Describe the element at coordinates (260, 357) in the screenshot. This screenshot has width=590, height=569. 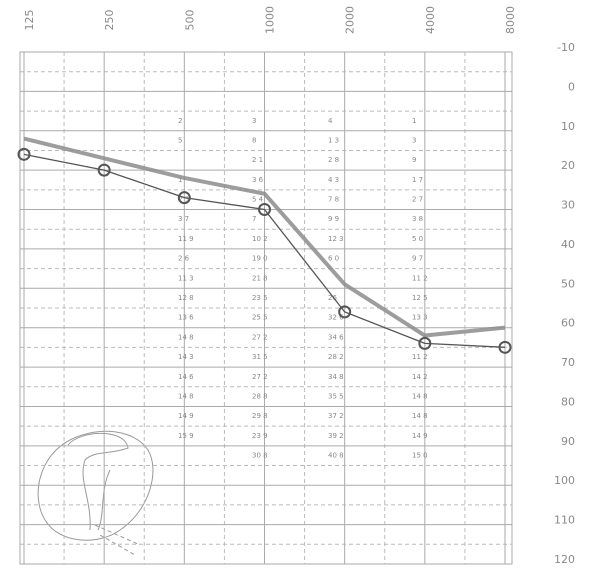
I see `grid-note: 31 5` at that location.